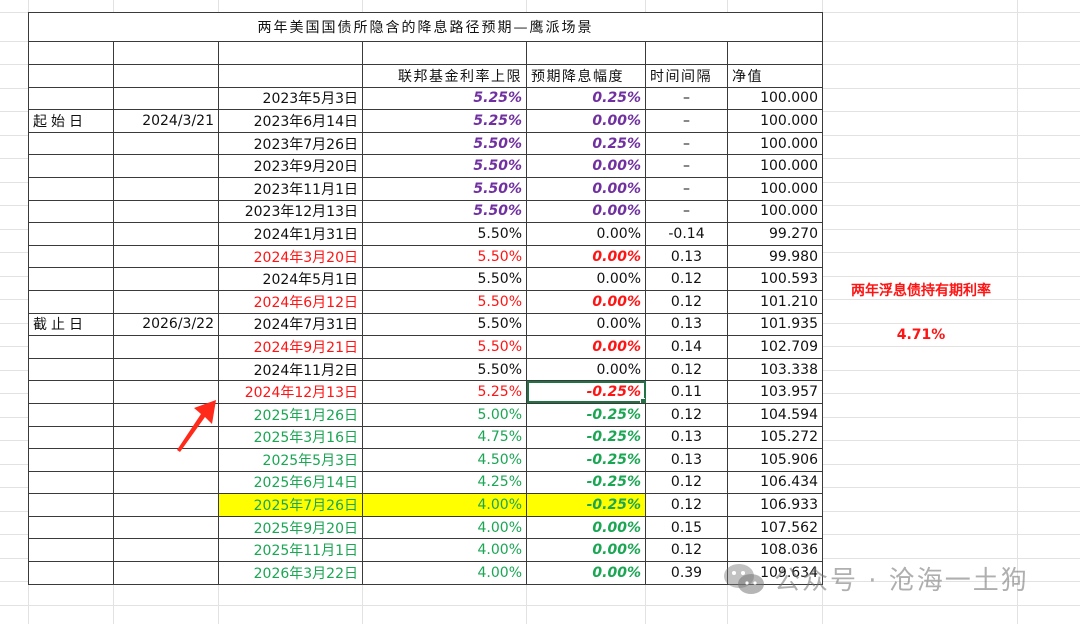  Describe the element at coordinates (444, 76) in the screenshot. I see `header-fed-rate: 联邦基金利率上限` at that location.